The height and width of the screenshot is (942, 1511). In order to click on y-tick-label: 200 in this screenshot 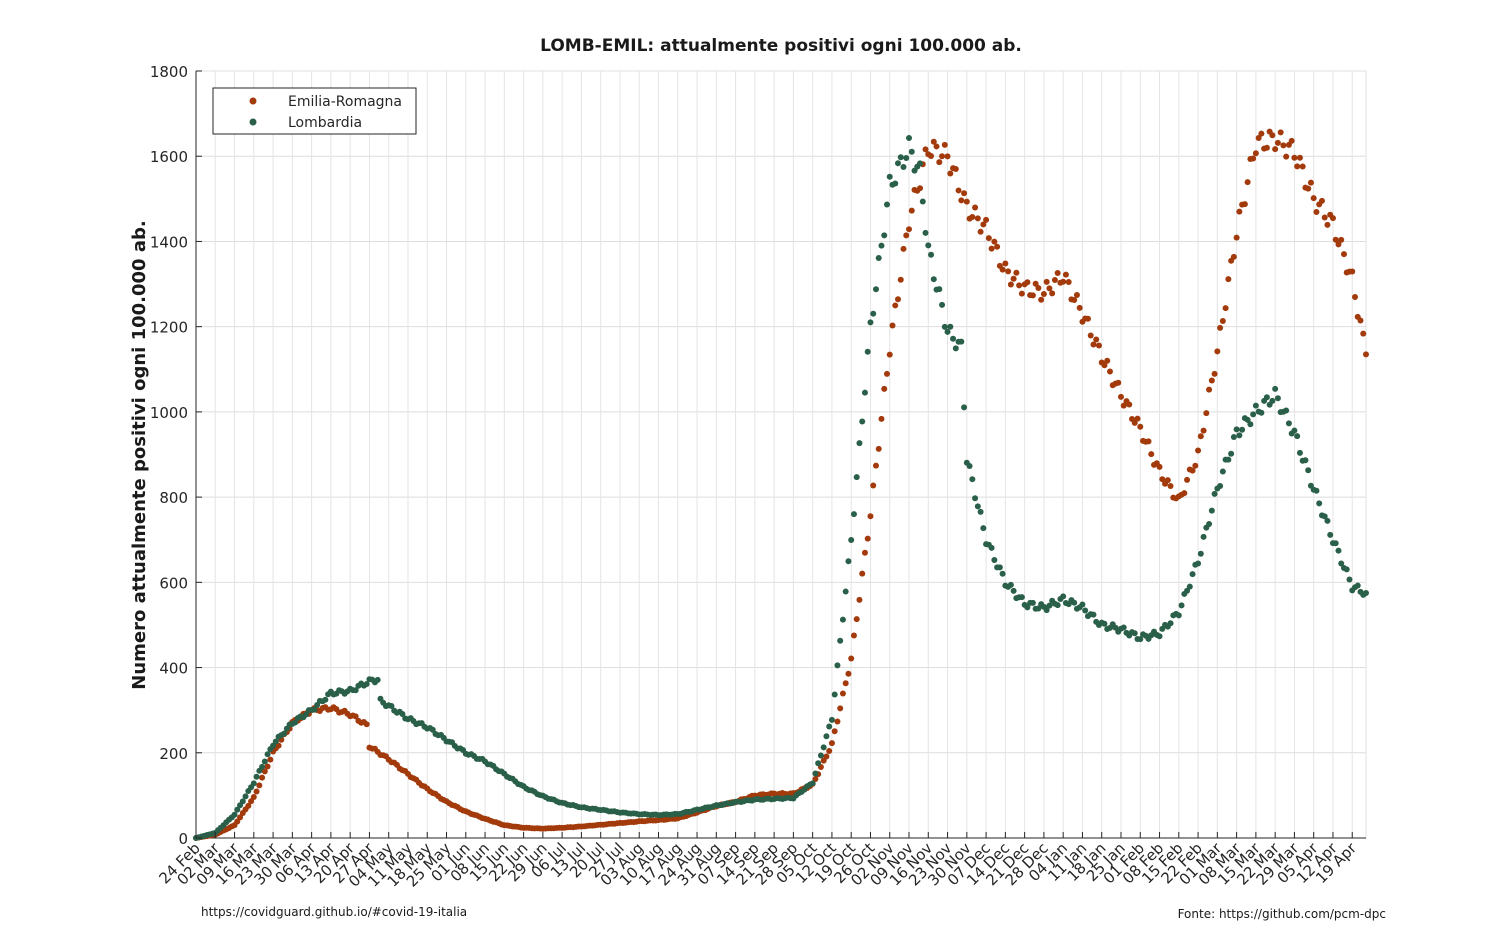, I will do `click(173, 754)`.